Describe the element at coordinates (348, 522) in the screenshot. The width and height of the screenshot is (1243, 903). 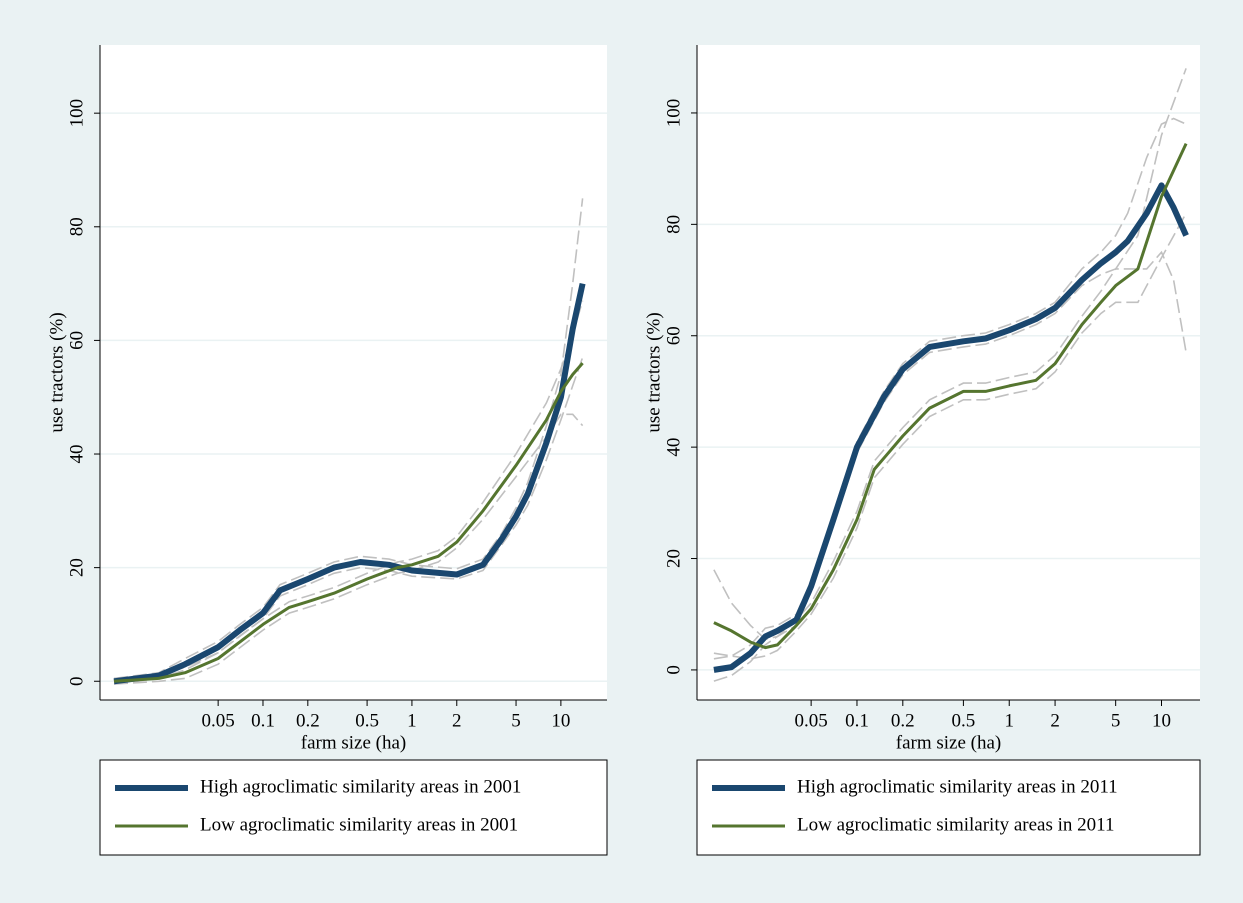
I see `series-line` at that location.